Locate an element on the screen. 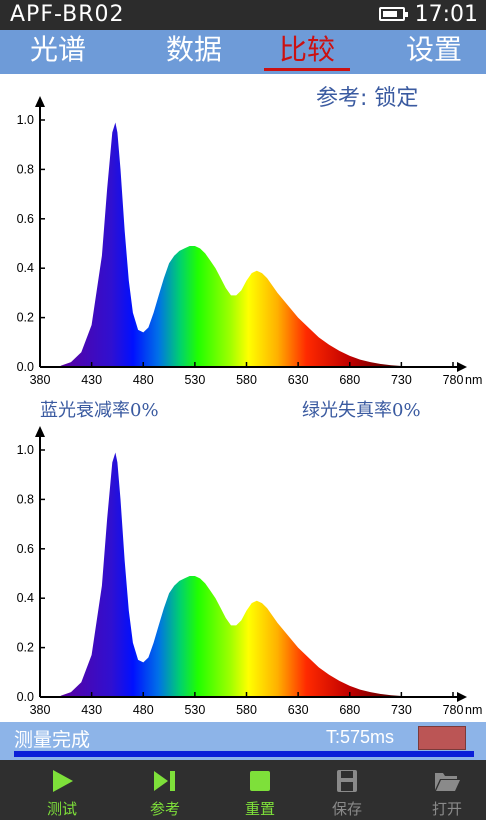 The height and width of the screenshot is (820, 486). reference-status: 参考: 锁定 is located at coordinates (367, 98).